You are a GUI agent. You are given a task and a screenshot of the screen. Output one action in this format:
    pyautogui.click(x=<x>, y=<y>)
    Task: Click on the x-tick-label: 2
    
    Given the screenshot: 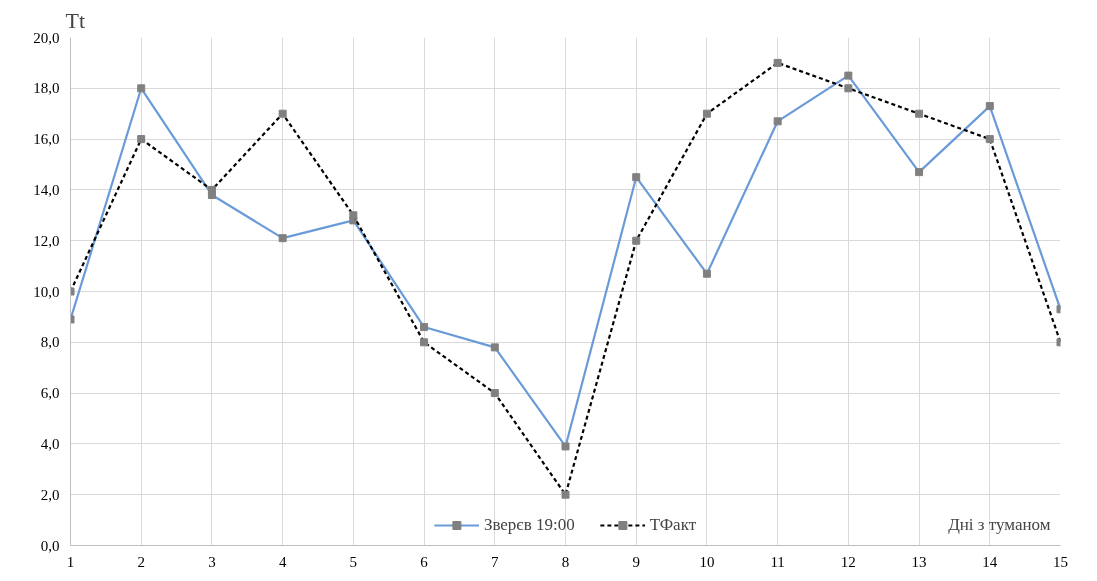 What is the action you would take?
    pyautogui.click(x=141, y=561)
    